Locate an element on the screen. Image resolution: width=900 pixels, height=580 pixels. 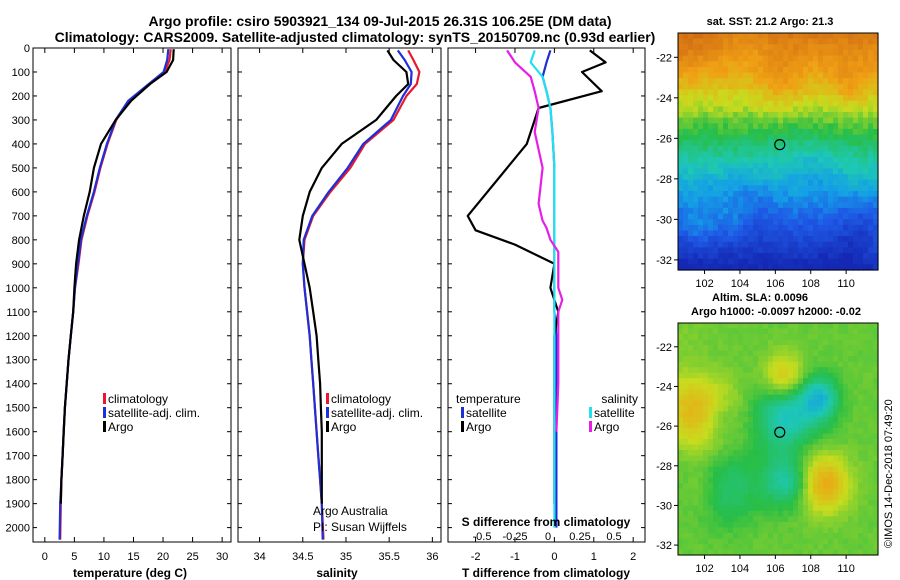
series-line is located at coordinates (535, 240).